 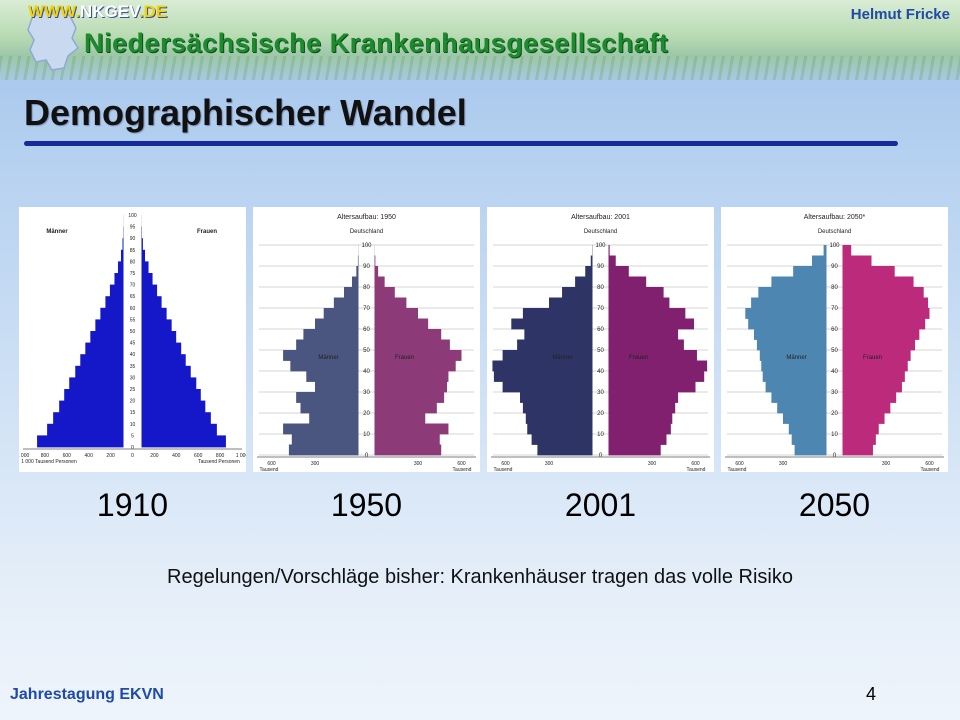 I want to click on age-tick-label: 20, so click(x=366, y=414).